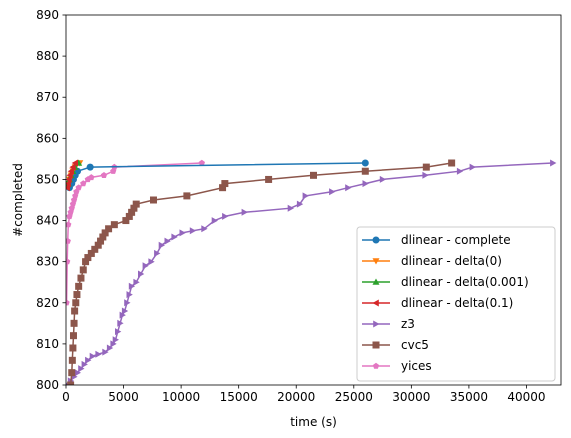 This screenshot has width=571, height=438. What do you see at coordinates (296, 397) in the screenshot?
I see `x-tick-label: 20000` at bounding box center [296, 397].